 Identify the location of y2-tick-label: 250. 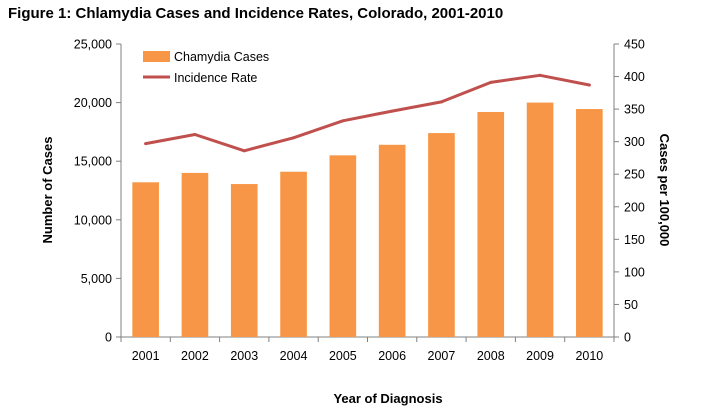
(634, 175).